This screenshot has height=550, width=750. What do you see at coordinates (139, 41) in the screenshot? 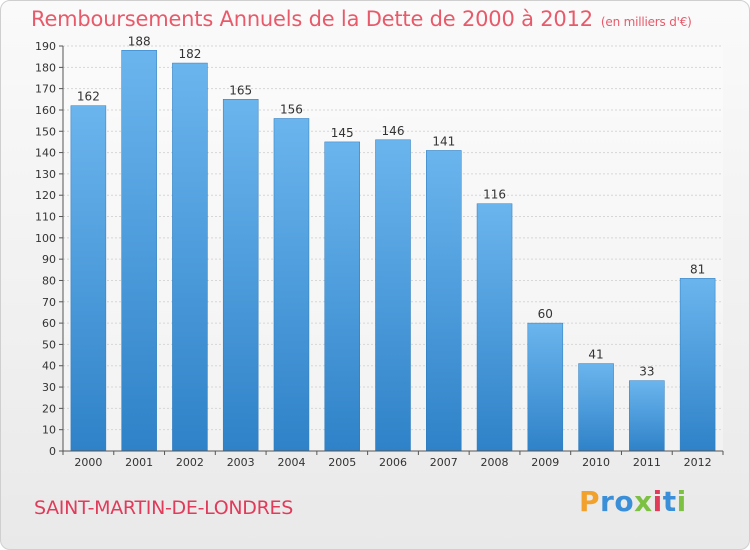
I see `bar-value-label: 188` at bounding box center [139, 41].